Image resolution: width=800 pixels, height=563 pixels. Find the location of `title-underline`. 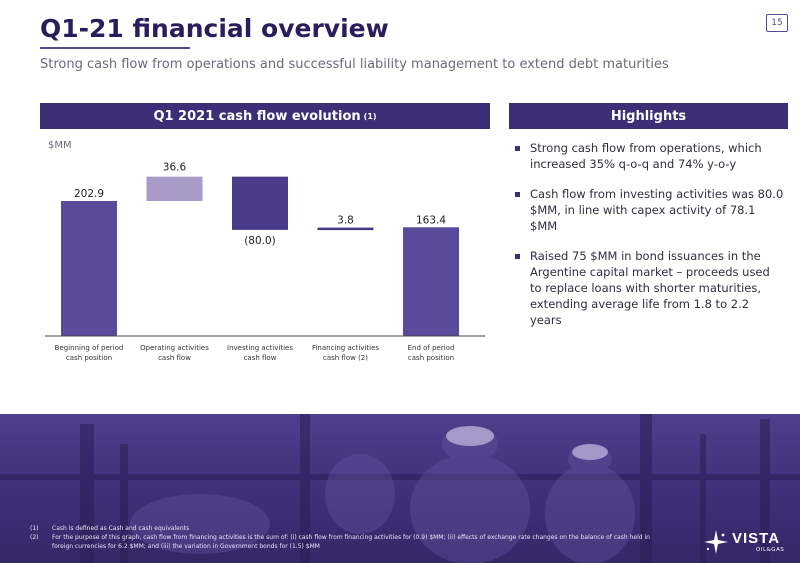

title-underline is located at coordinates (115, 48).